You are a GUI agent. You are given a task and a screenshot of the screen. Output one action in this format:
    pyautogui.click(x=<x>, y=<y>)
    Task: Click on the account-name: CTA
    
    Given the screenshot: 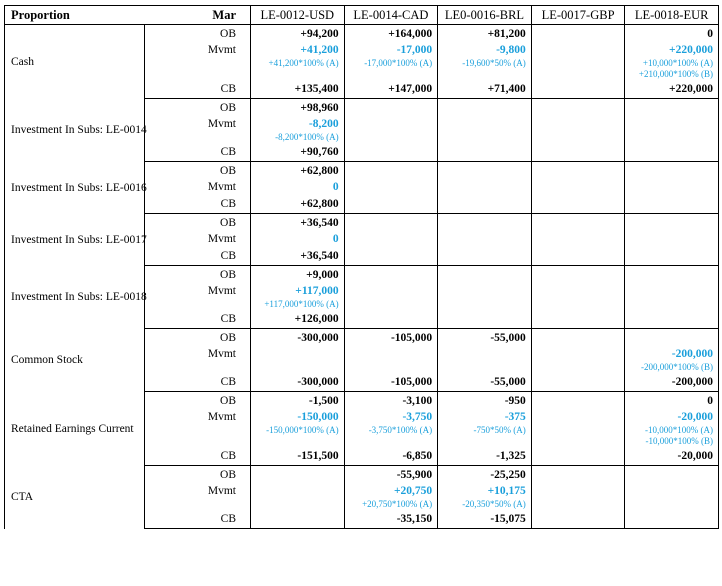 What is the action you would take?
    pyautogui.click(x=74, y=497)
    